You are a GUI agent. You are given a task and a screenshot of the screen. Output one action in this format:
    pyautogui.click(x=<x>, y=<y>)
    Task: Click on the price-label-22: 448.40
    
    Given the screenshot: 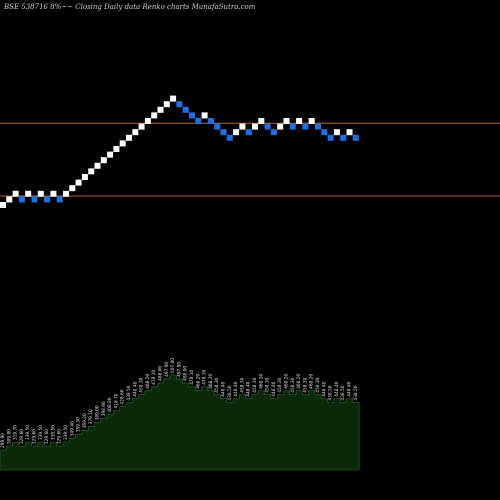 What is the action you would take?
    pyautogui.click(x=135, y=388)
    